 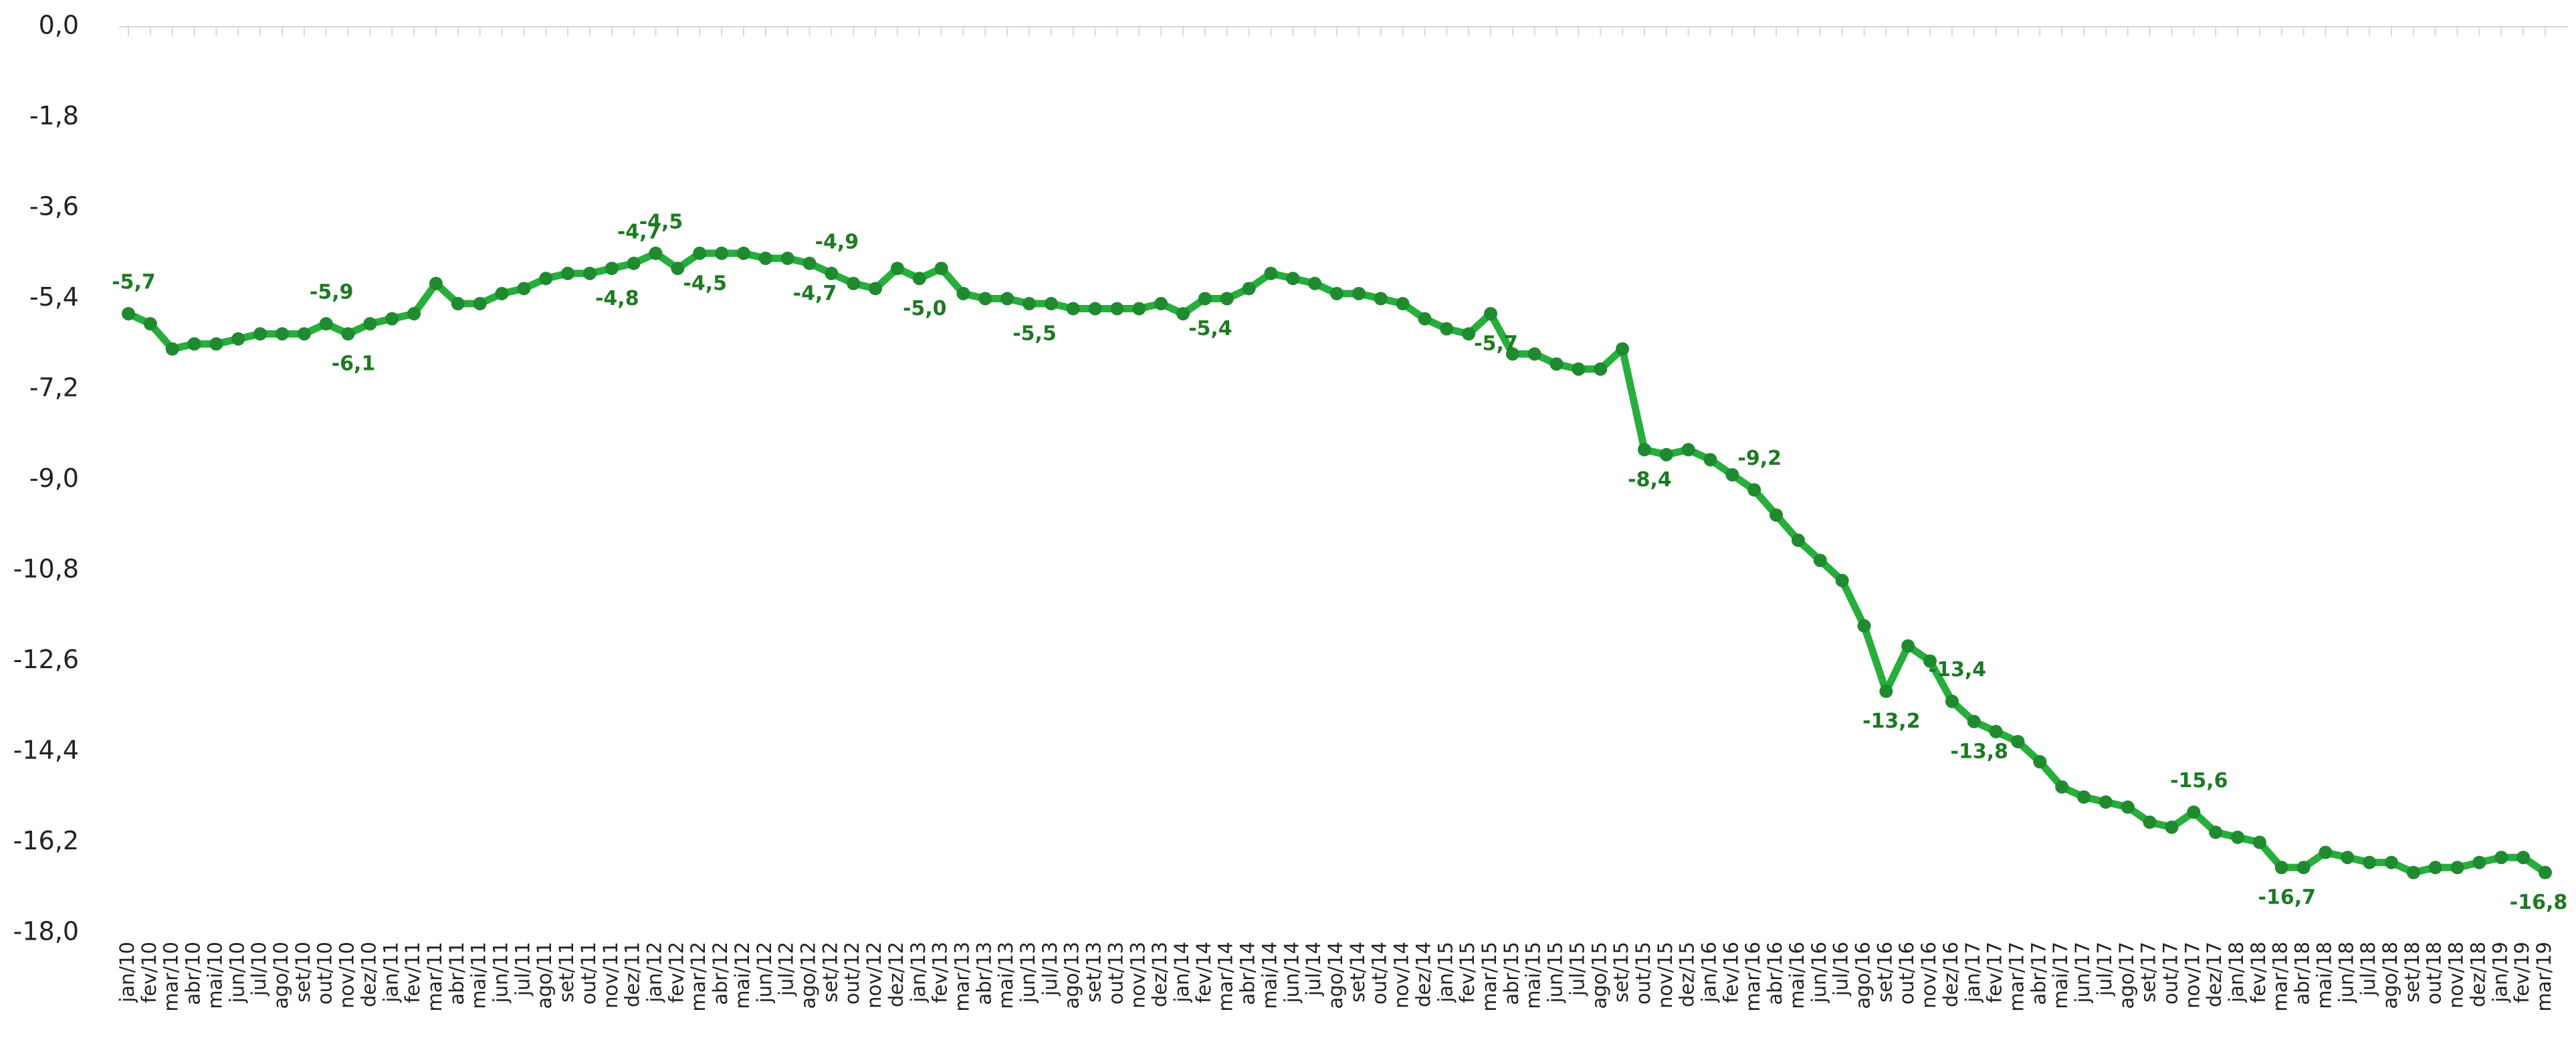 What do you see at coordinates (1072, 975) in the screenshot?
I see `x-tick-label: ago/13` at bounding box center [1072, 975].